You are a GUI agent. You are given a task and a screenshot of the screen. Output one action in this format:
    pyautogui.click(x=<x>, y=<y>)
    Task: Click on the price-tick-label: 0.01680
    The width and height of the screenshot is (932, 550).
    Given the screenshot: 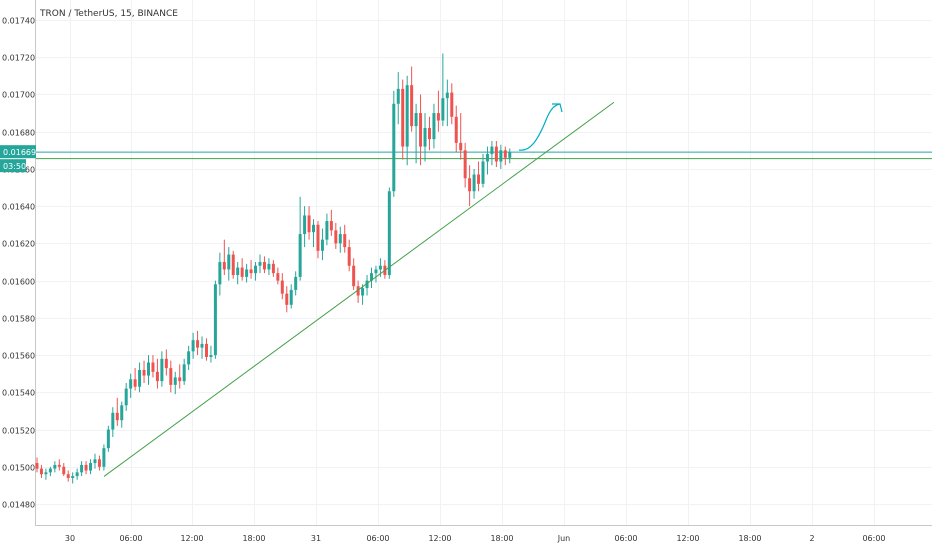 What is the action you would take?
    pyautogui.click(x=18, y=133)
    